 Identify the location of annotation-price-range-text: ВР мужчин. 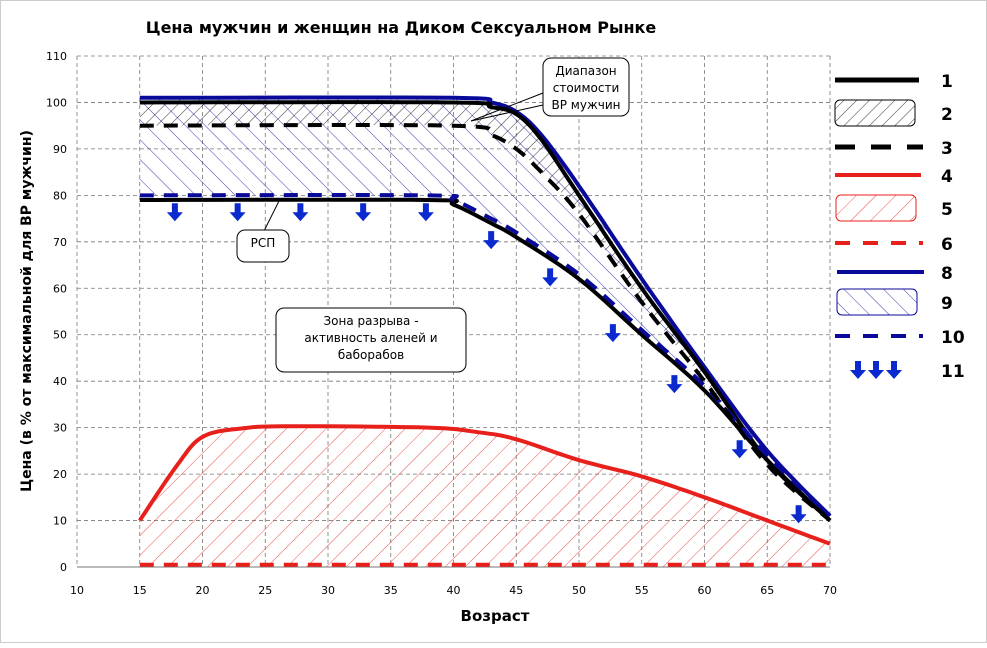
(586, 105).